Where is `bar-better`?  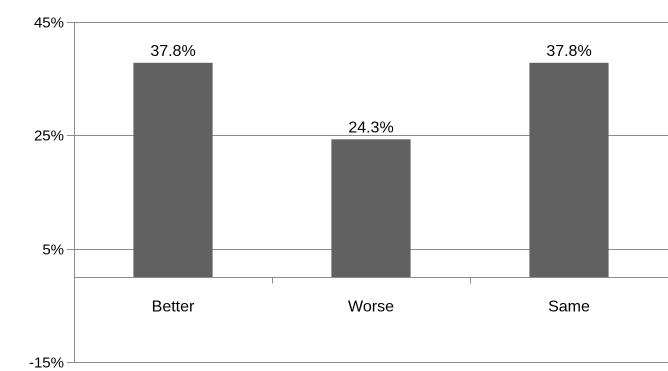
bar-better is located at coordinates (173, 169).